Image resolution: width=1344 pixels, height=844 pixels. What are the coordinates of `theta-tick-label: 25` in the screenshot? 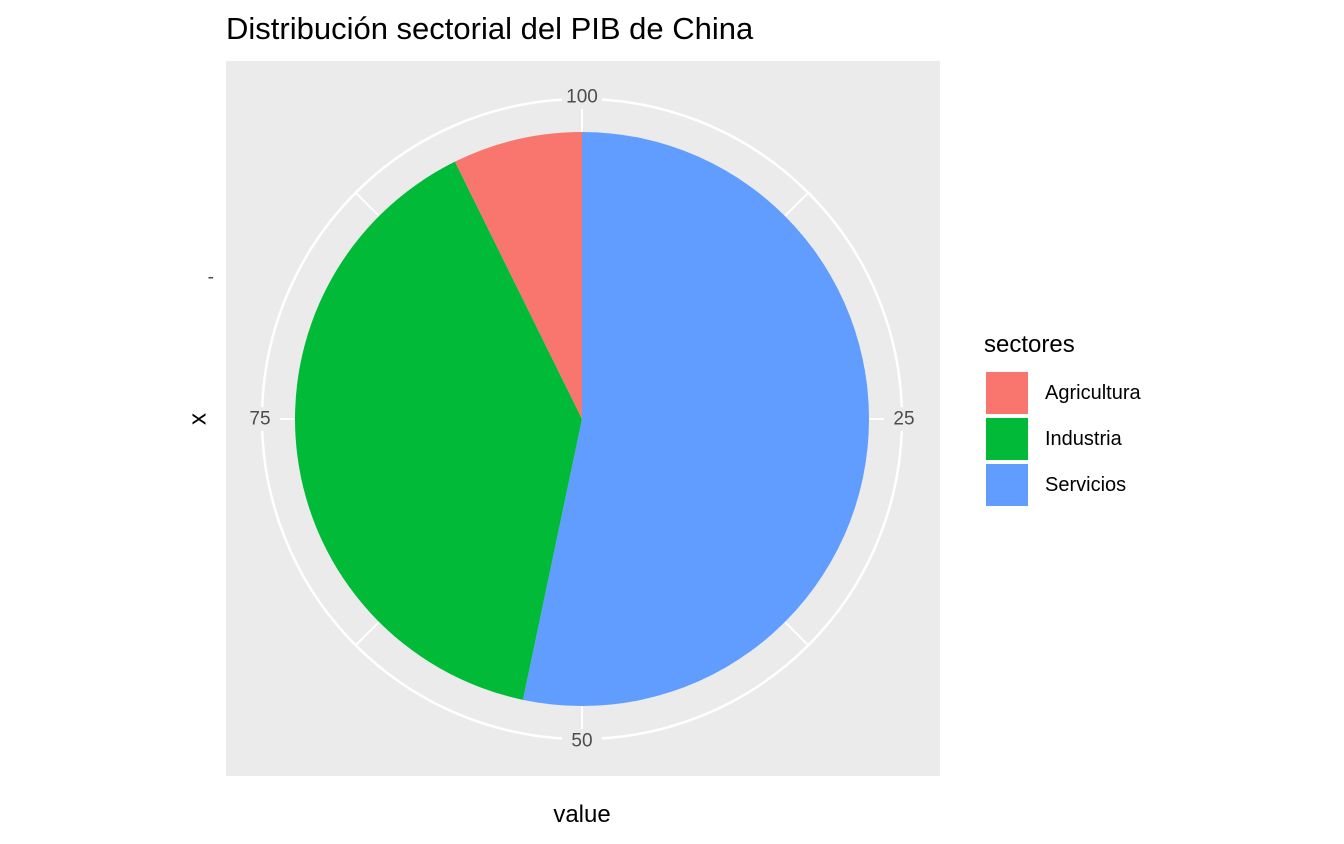 It's located at (903, 419).